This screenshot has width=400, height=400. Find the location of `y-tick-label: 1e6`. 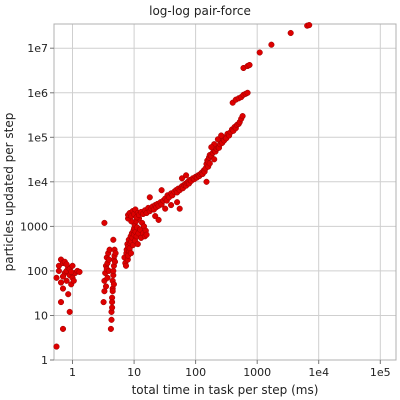

y-tick-label: 1e6 is located at coordinates (37, 93).